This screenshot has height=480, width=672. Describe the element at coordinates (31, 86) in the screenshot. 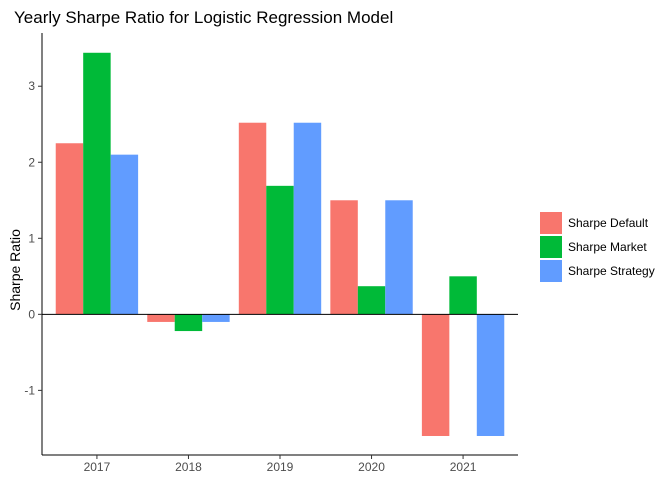

I see `y-tick-label: 3` at that location.